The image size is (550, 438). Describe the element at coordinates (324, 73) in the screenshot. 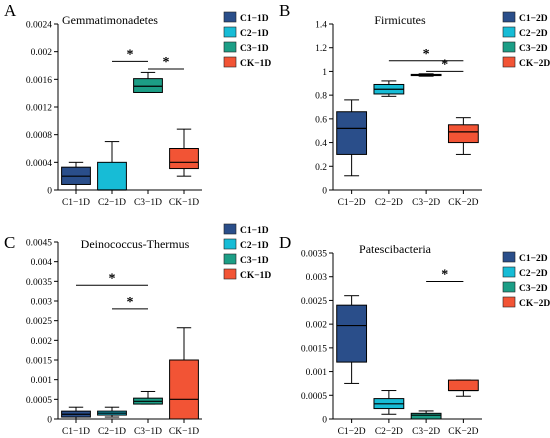

I see `y-tick-label: 1` at that location.